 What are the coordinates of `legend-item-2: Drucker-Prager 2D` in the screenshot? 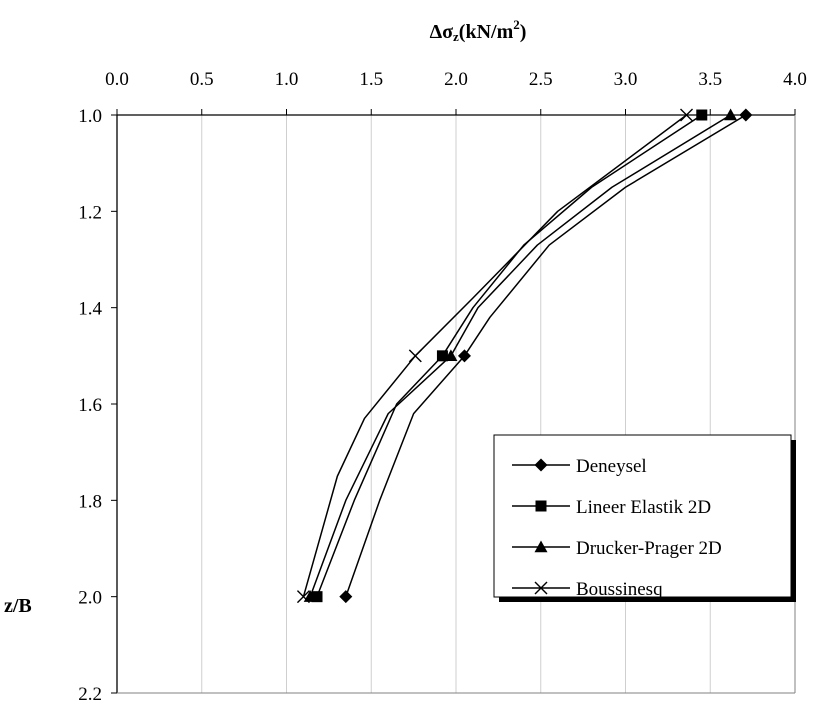 It's located at (617, 548).